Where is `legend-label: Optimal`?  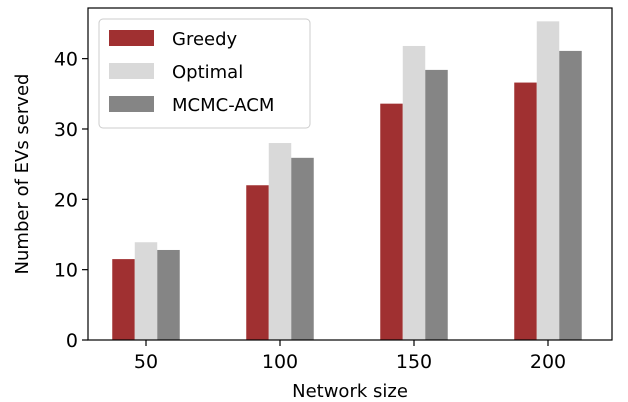
legend-label: Optimal is located at coordinates (207, 72).